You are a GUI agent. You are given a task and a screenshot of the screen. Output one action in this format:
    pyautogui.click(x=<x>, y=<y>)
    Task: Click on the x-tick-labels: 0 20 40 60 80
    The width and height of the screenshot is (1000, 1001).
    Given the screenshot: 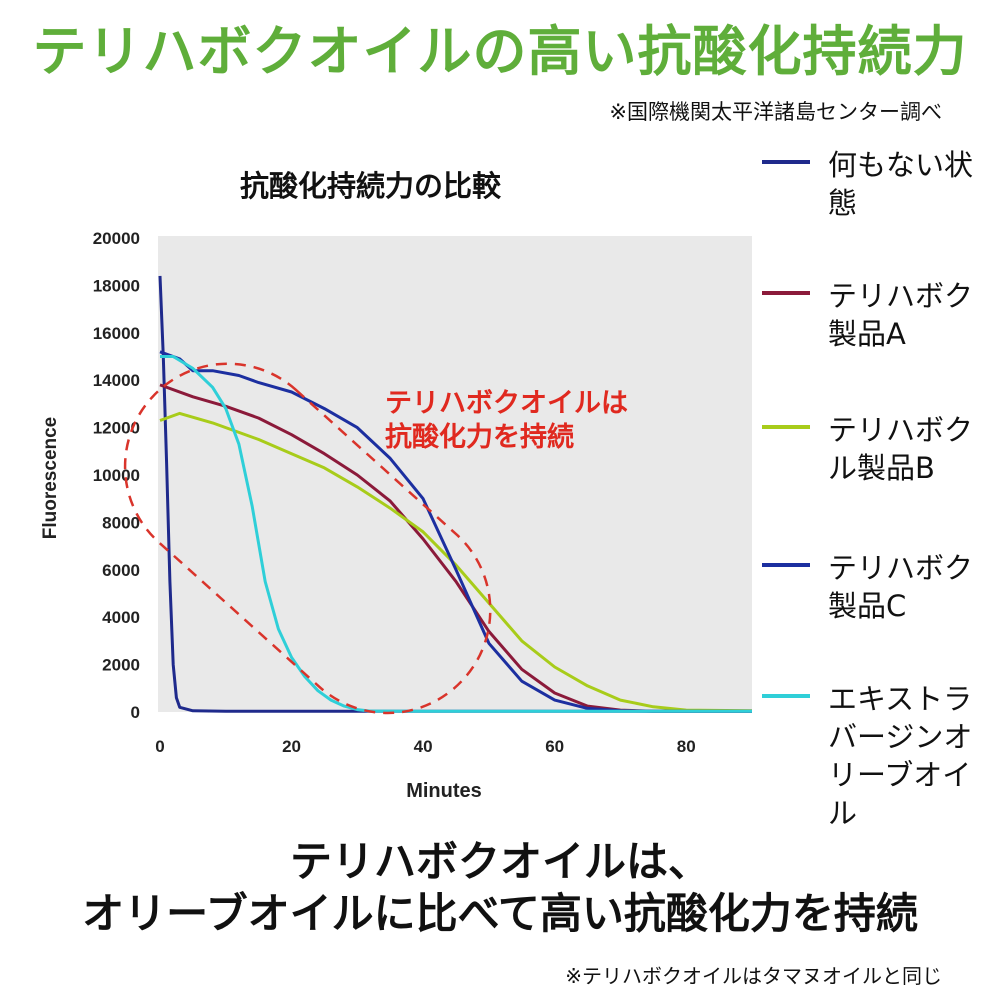 What is the action you would take?
    pyautogui.click(x=425, y=746)
    